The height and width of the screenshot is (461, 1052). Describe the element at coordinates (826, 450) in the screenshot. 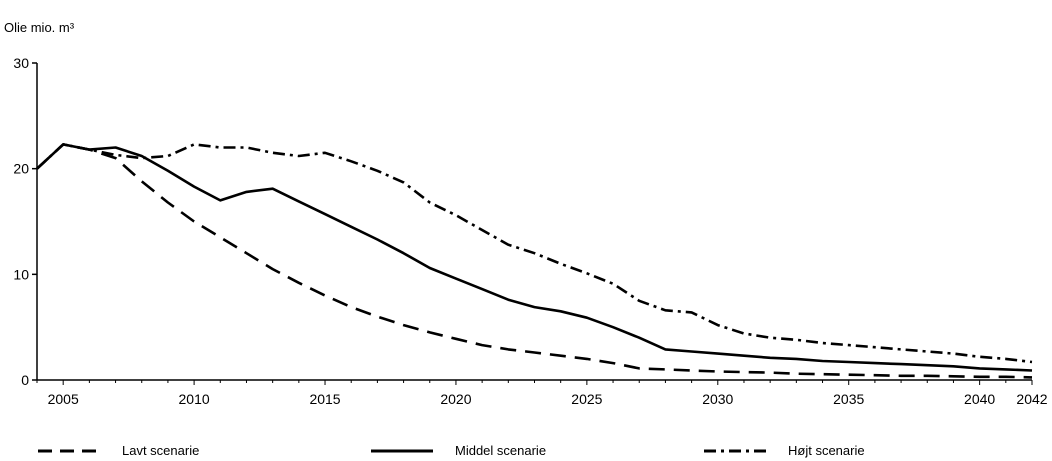

I see `legend-label-hojt: Højt scenarie` at that location.